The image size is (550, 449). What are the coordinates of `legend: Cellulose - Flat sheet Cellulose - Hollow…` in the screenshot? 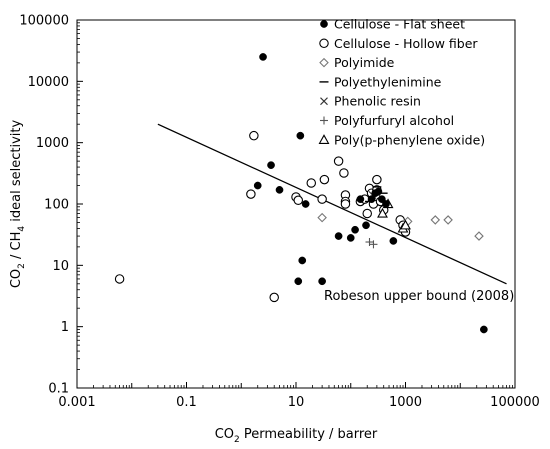 It's located at (401, 82).